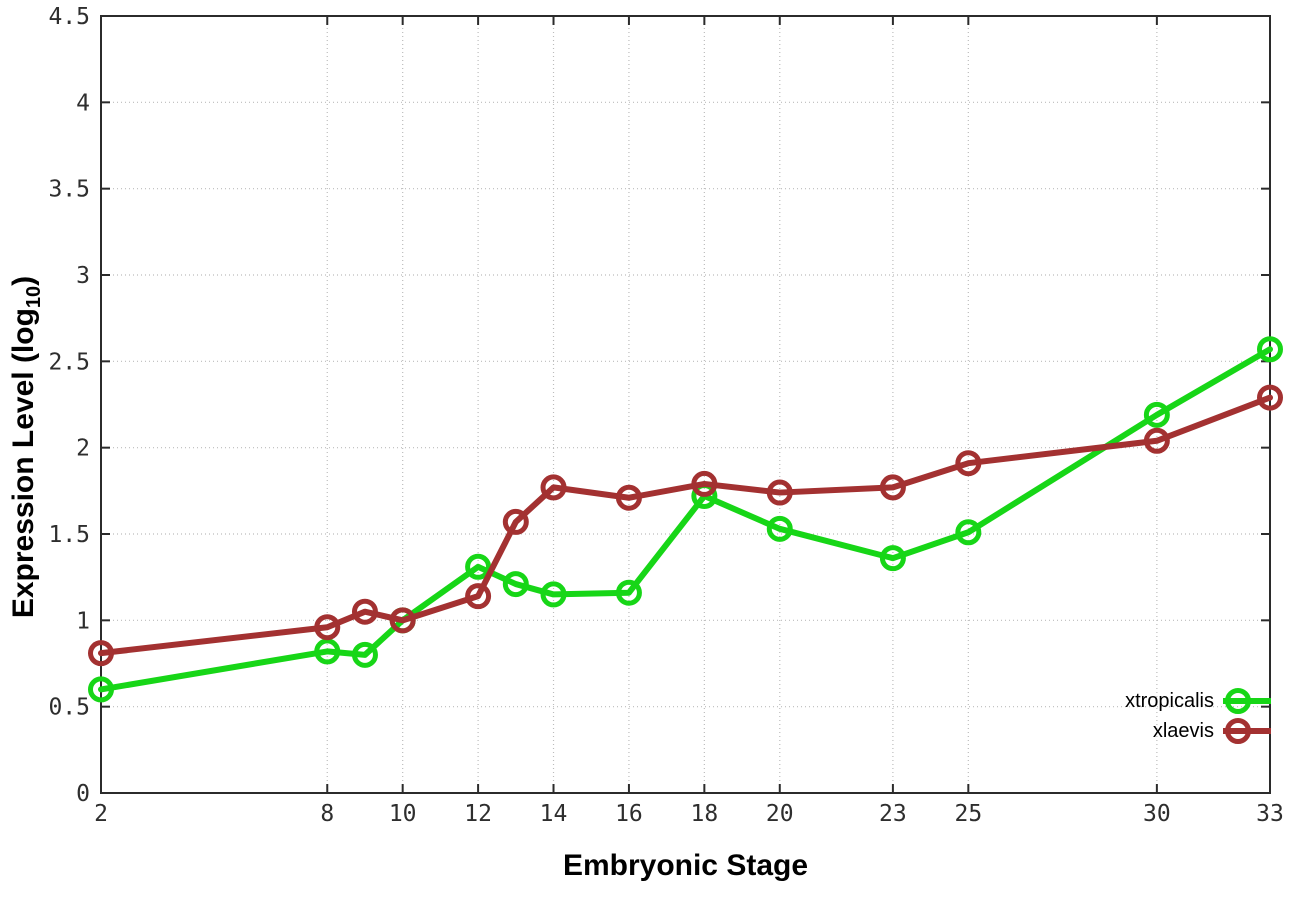  I want to click on legend-item-xtropicalis: xtropicalis, so click(1198, 701).